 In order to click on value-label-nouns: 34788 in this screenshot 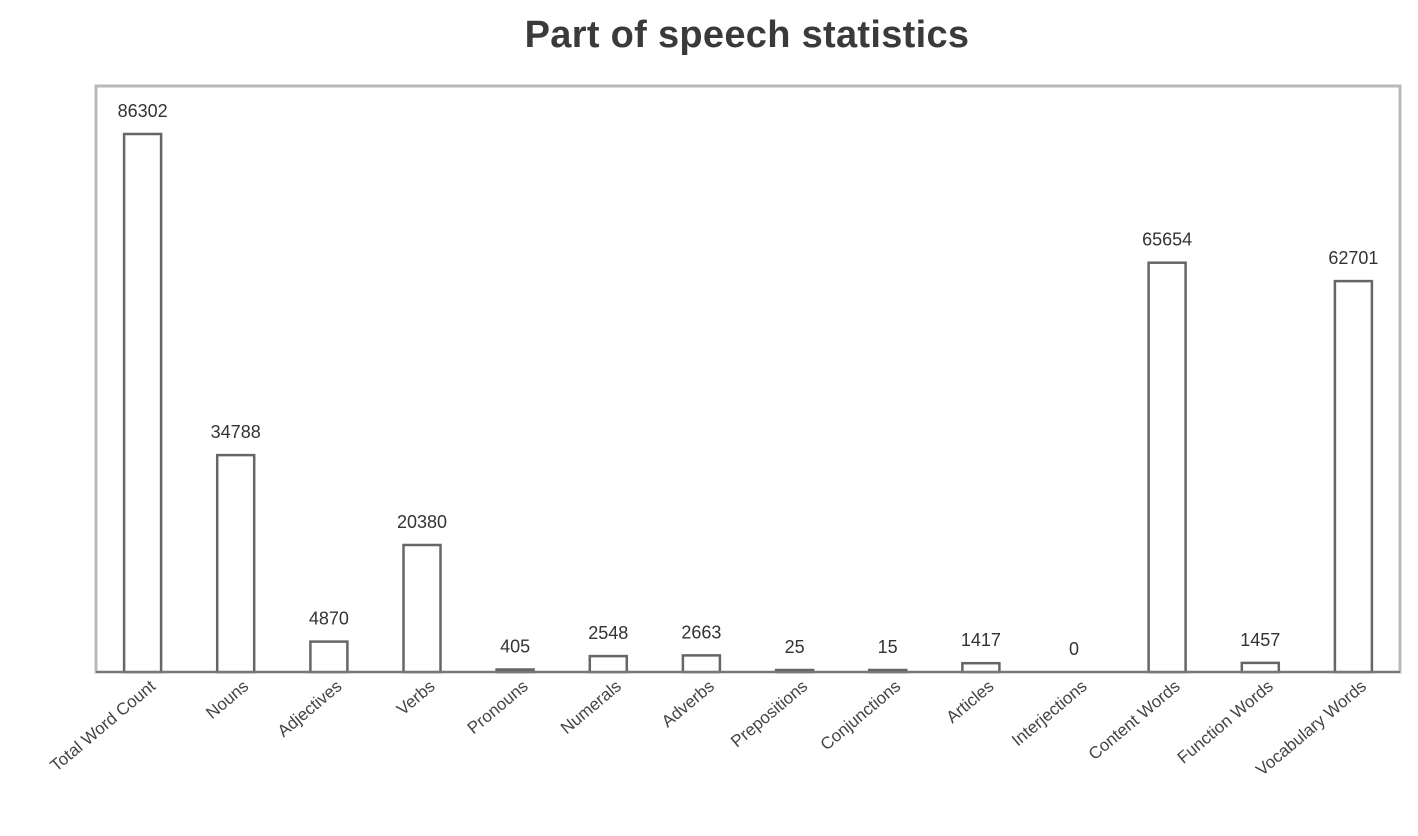, I will do `click(236, 432)`.